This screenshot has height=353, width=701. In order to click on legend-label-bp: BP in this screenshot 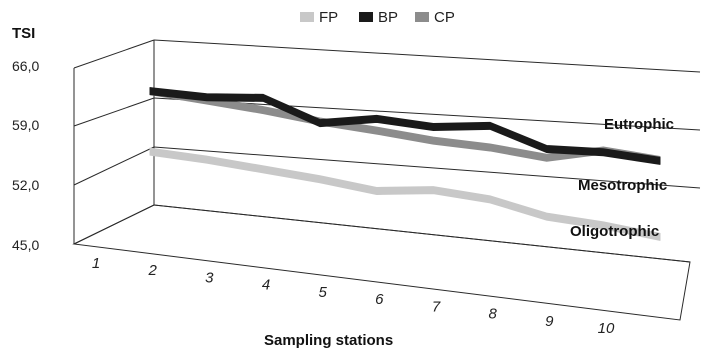, I will do `click(388, 17)`.